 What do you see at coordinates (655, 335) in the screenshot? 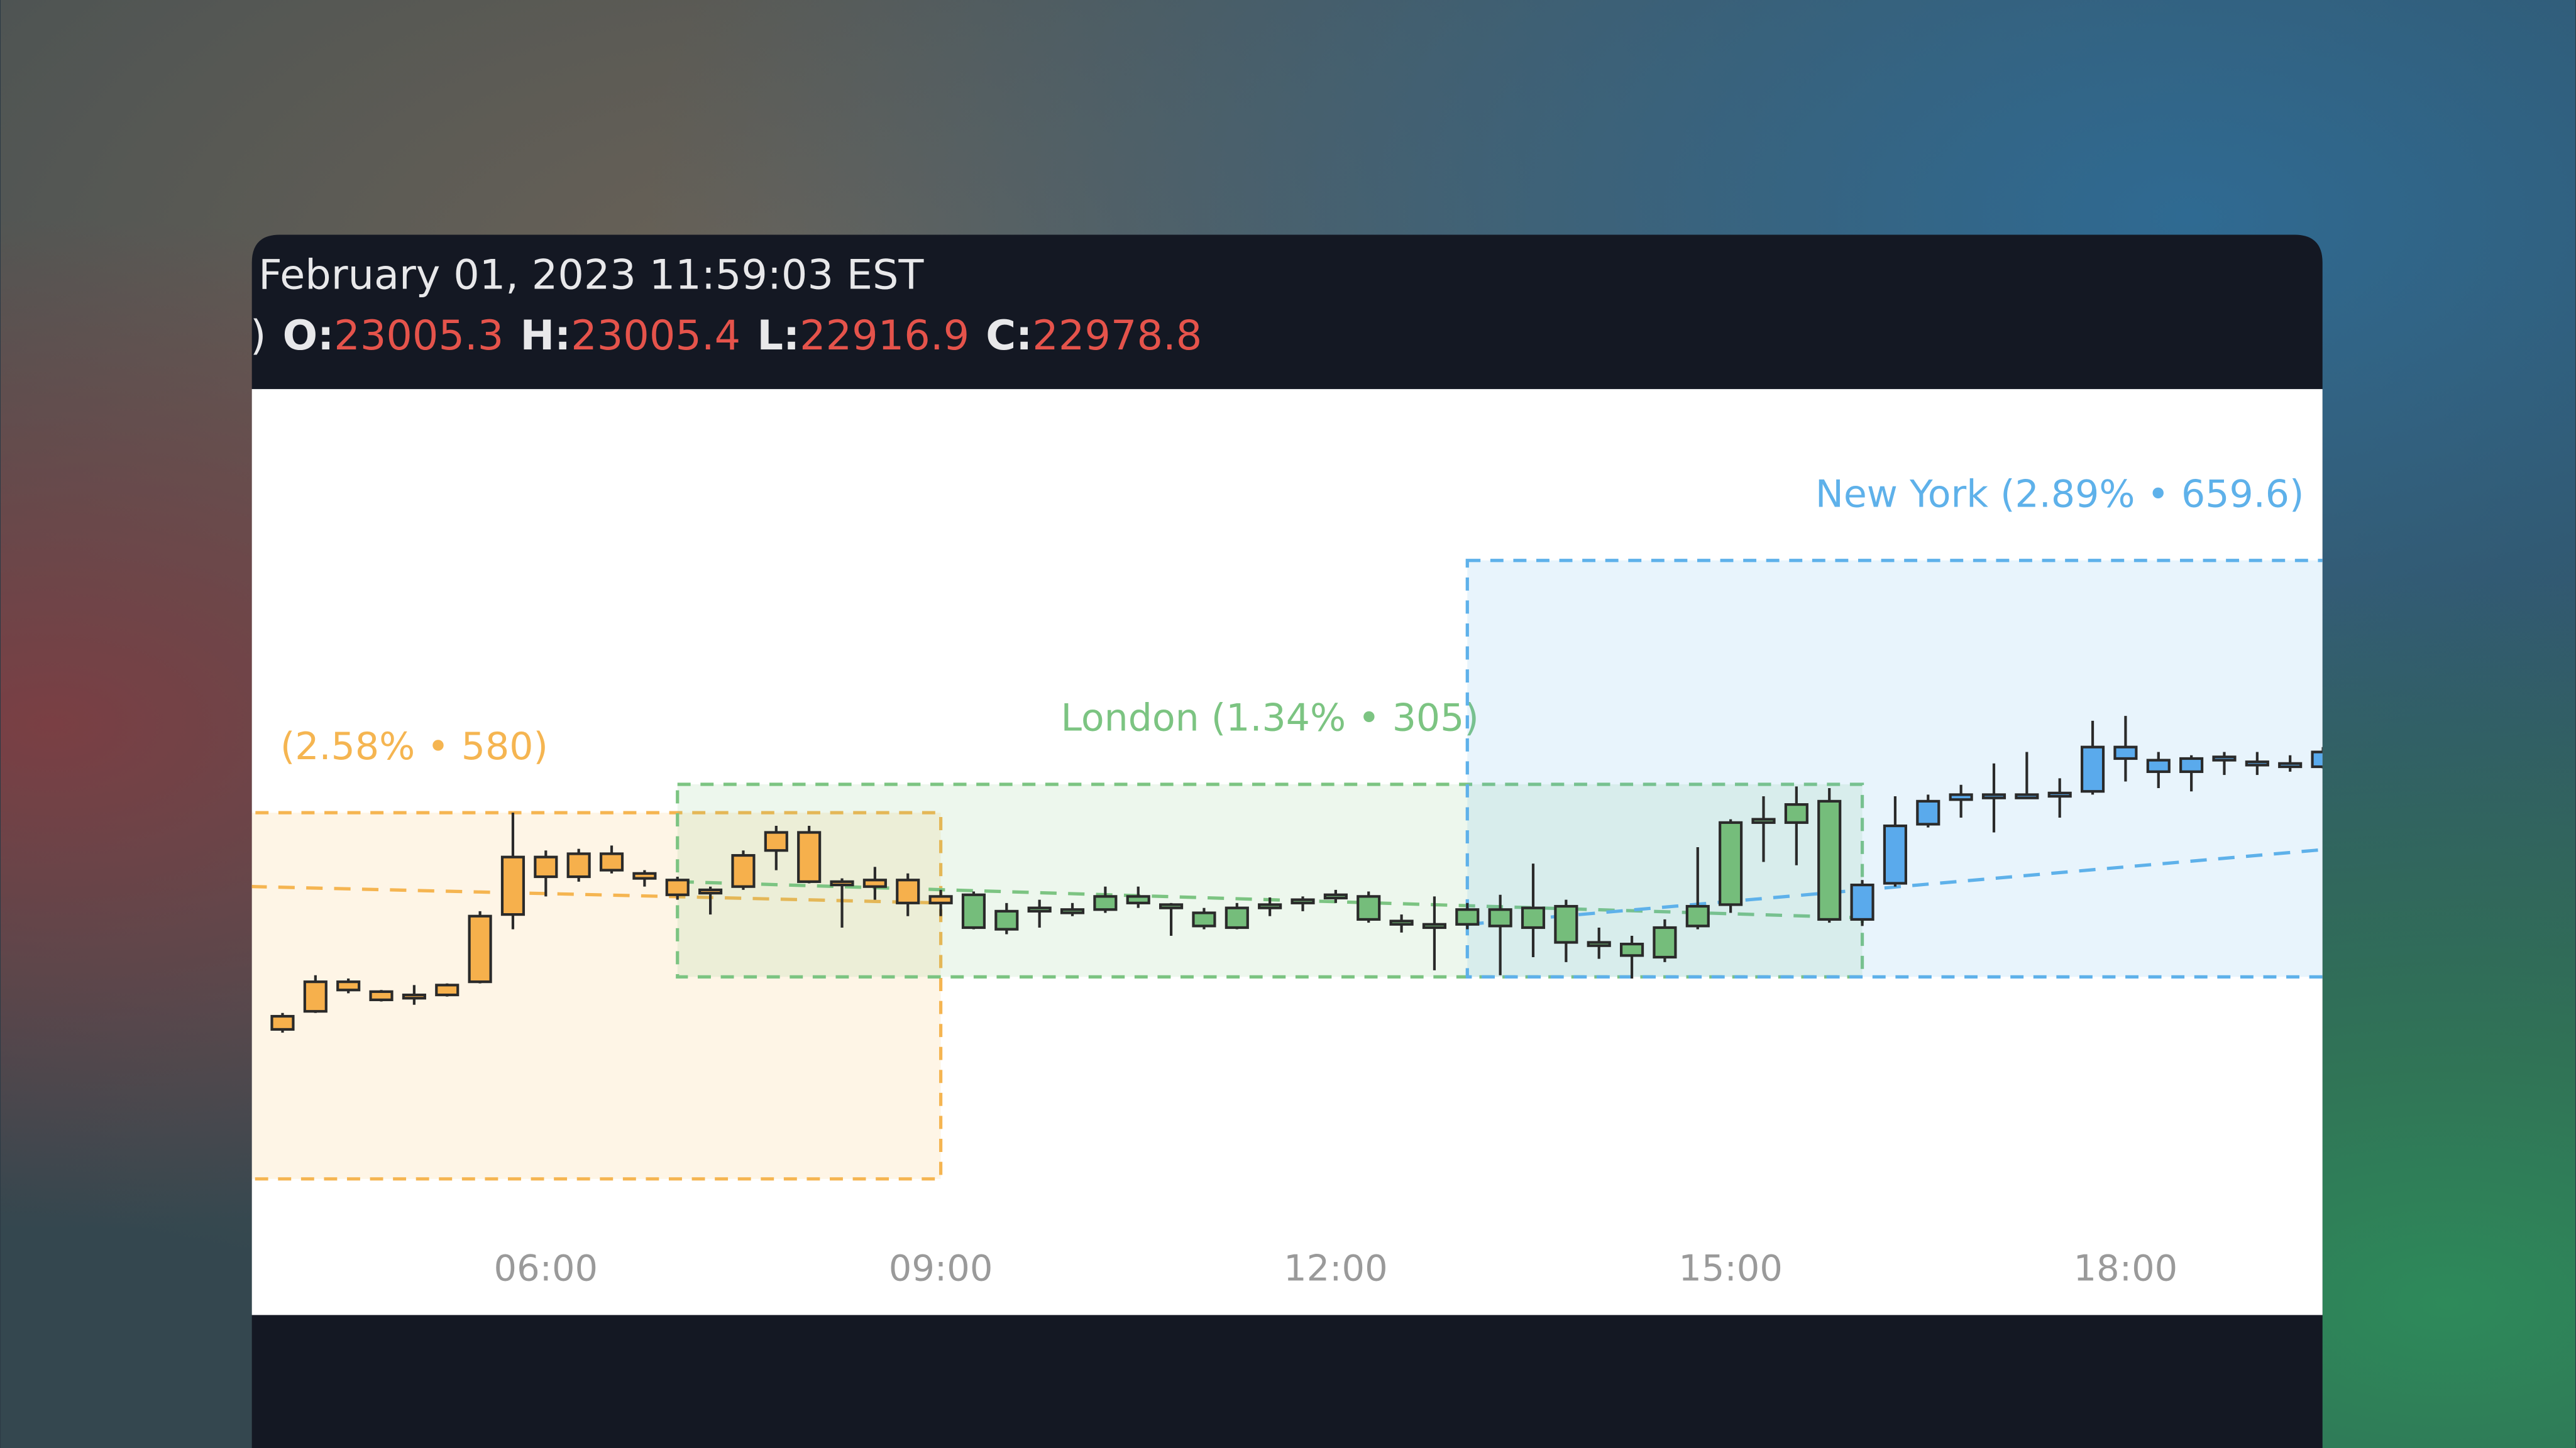
I see `ohlc-value: 23005.4` at bounding box center [655, 335].